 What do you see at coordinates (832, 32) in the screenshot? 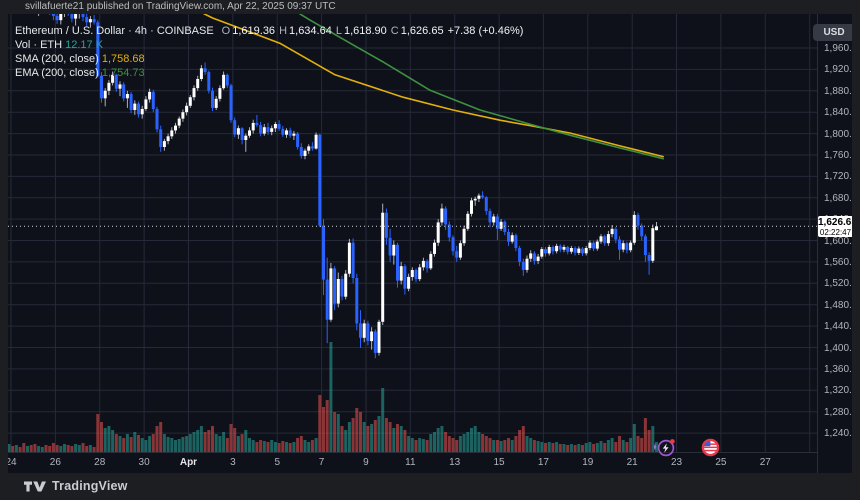
I see `currency-button: USD` at bounding box center [832, 32].